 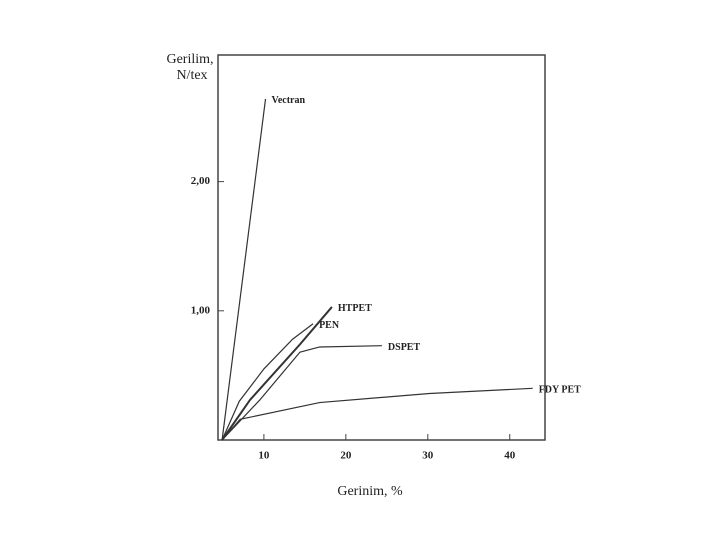 What do you see at coordinates (404, 347) in the screenshot?
I see `series-label: DSPET` at bounding box center [404, 347].